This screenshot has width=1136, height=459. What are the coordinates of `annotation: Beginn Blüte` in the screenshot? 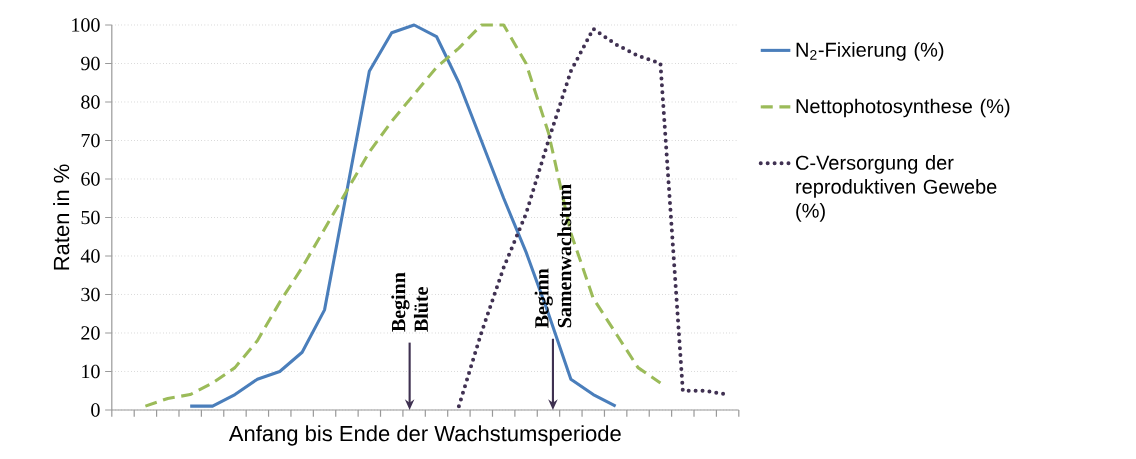 It's located at (410, 302).